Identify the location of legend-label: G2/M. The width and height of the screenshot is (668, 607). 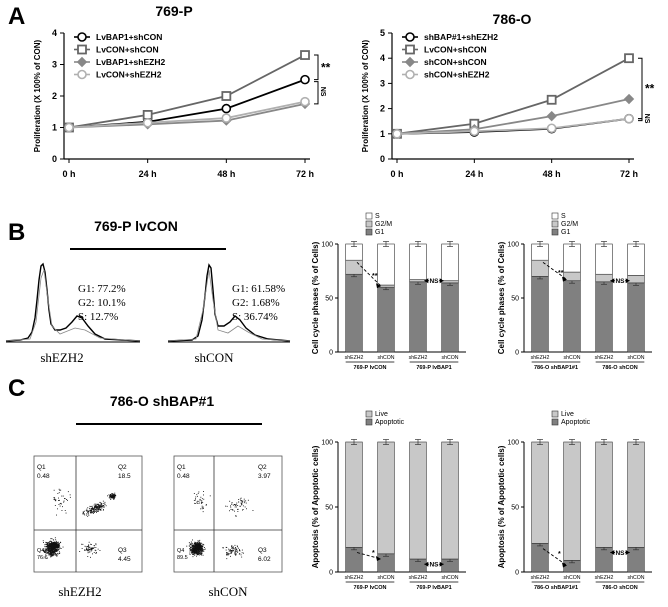
(569, 224).